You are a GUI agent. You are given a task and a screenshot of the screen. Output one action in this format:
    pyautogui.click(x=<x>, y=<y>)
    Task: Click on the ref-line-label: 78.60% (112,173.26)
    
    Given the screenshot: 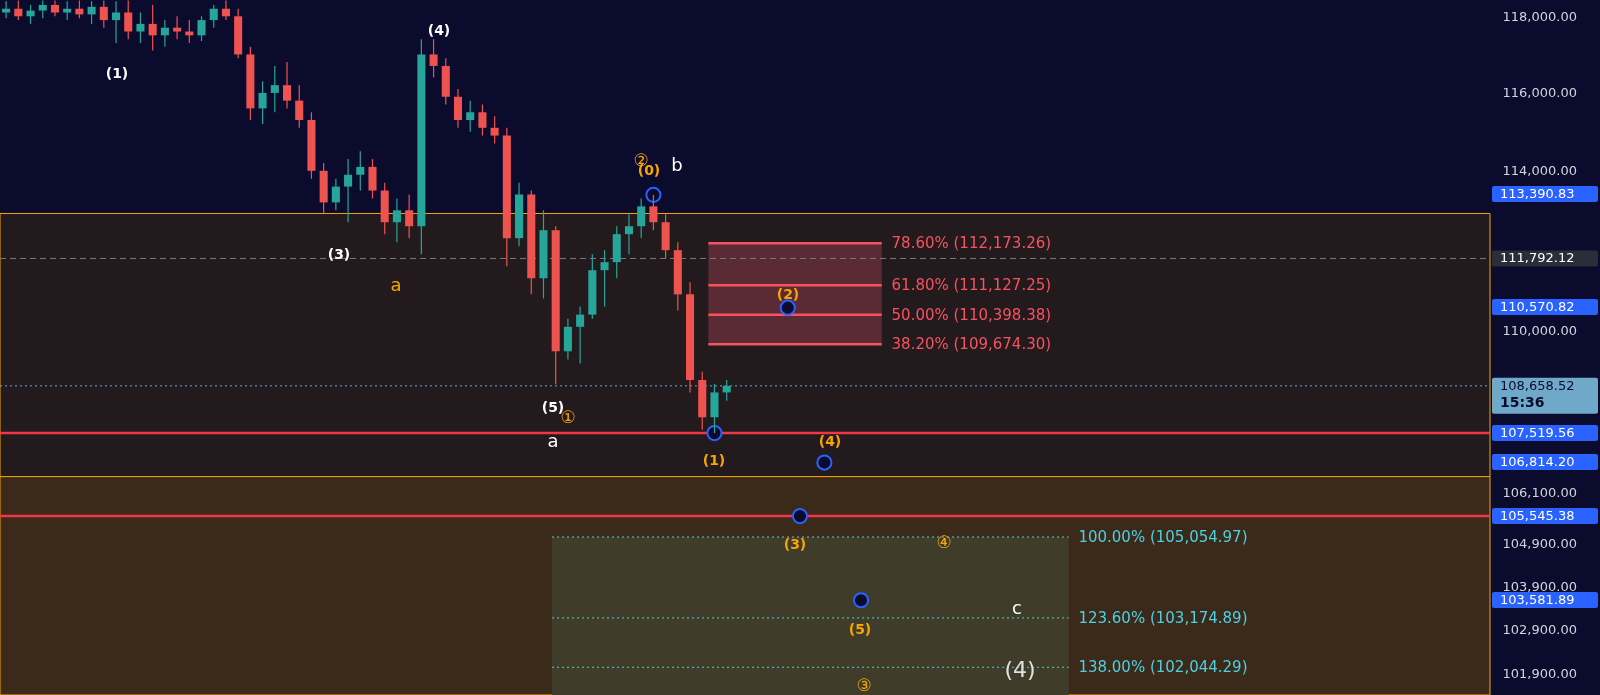 What is the action you would take?
    pyautogui.click(x=971, y=243)
    